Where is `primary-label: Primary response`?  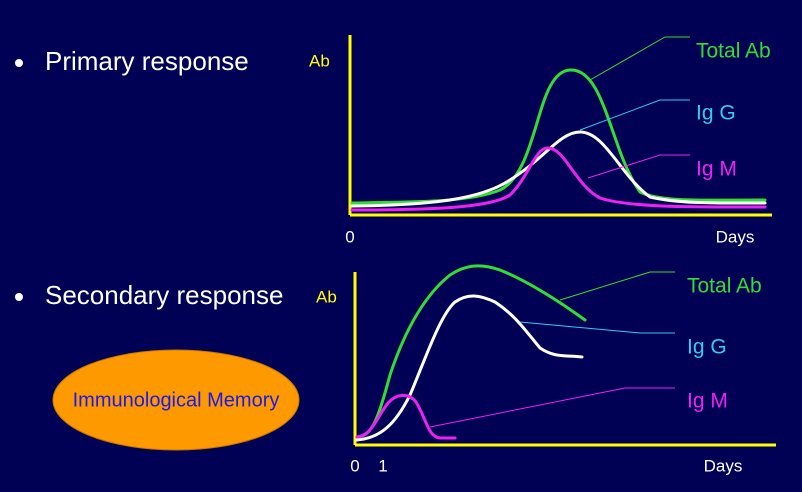
primary-label: Primary response is located at coordinates (147, 61).